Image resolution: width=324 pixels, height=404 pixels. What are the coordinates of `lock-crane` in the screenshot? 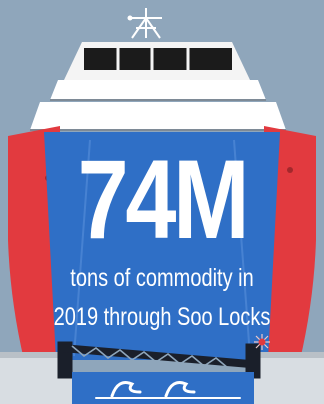 It's located at (159, 360).